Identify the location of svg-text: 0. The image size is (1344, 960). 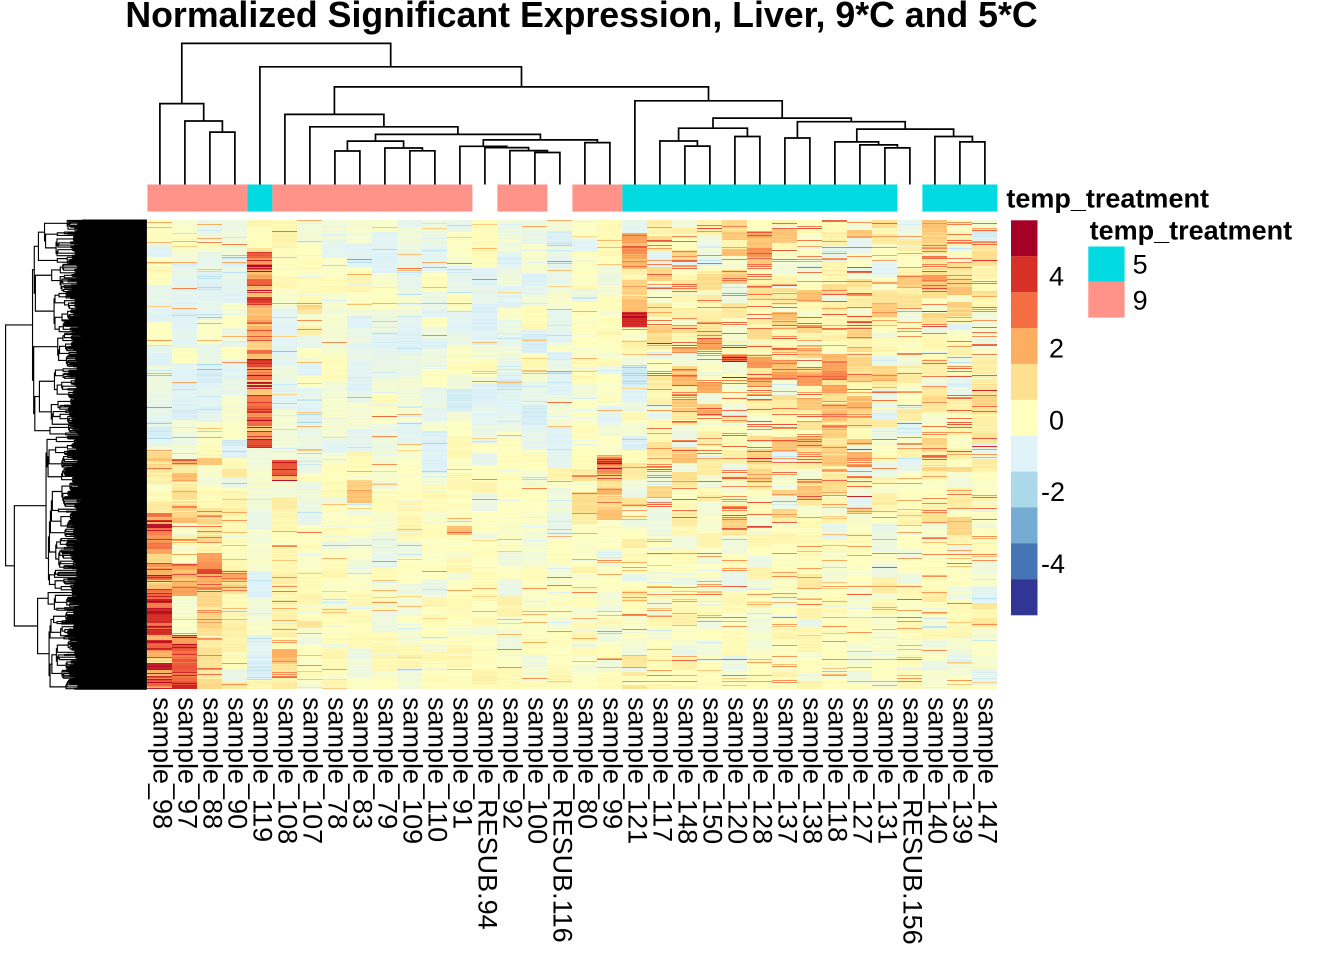
(1056, 420).